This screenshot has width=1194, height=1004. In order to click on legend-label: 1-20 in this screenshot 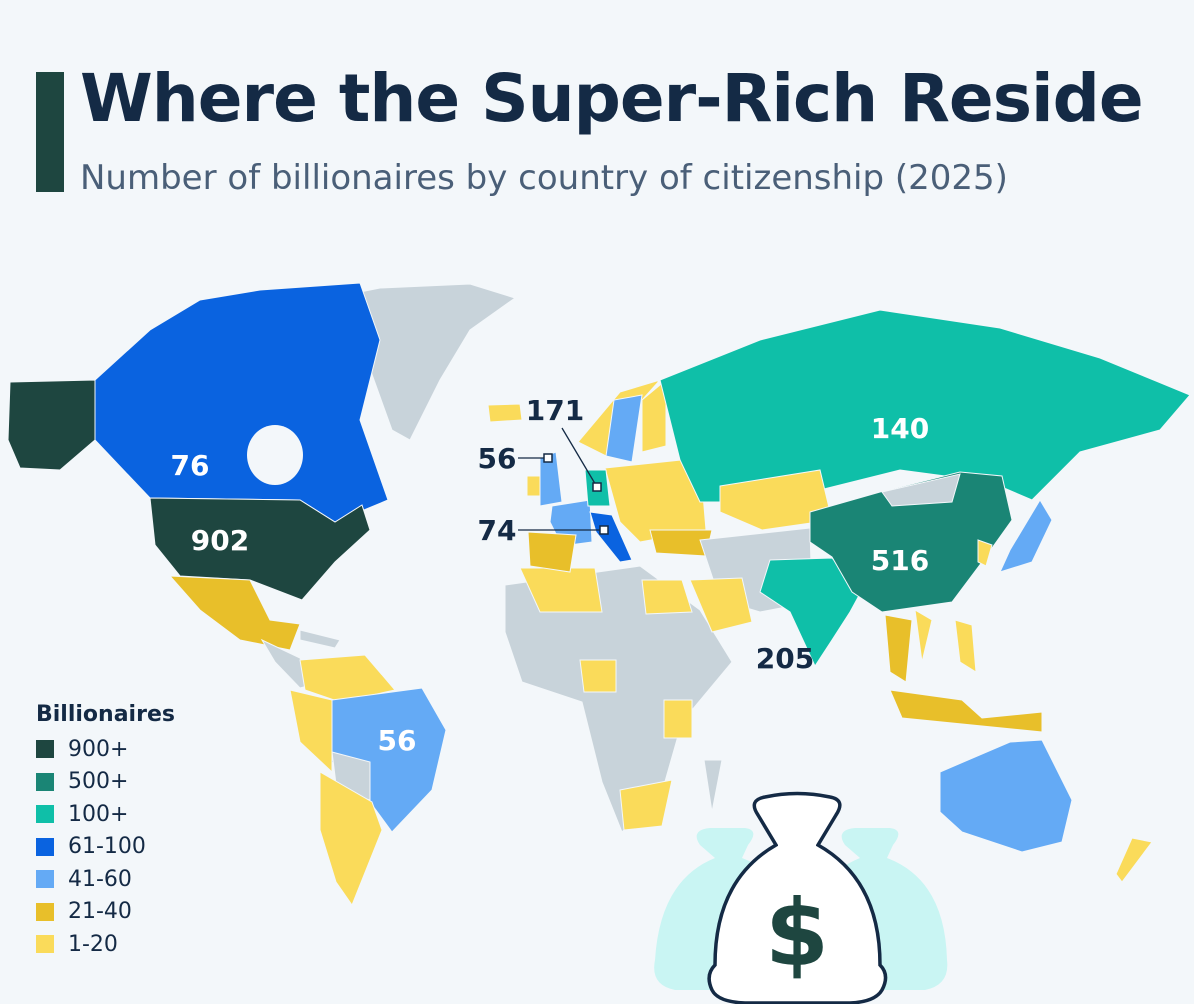, I will do `click(93, 944)`.